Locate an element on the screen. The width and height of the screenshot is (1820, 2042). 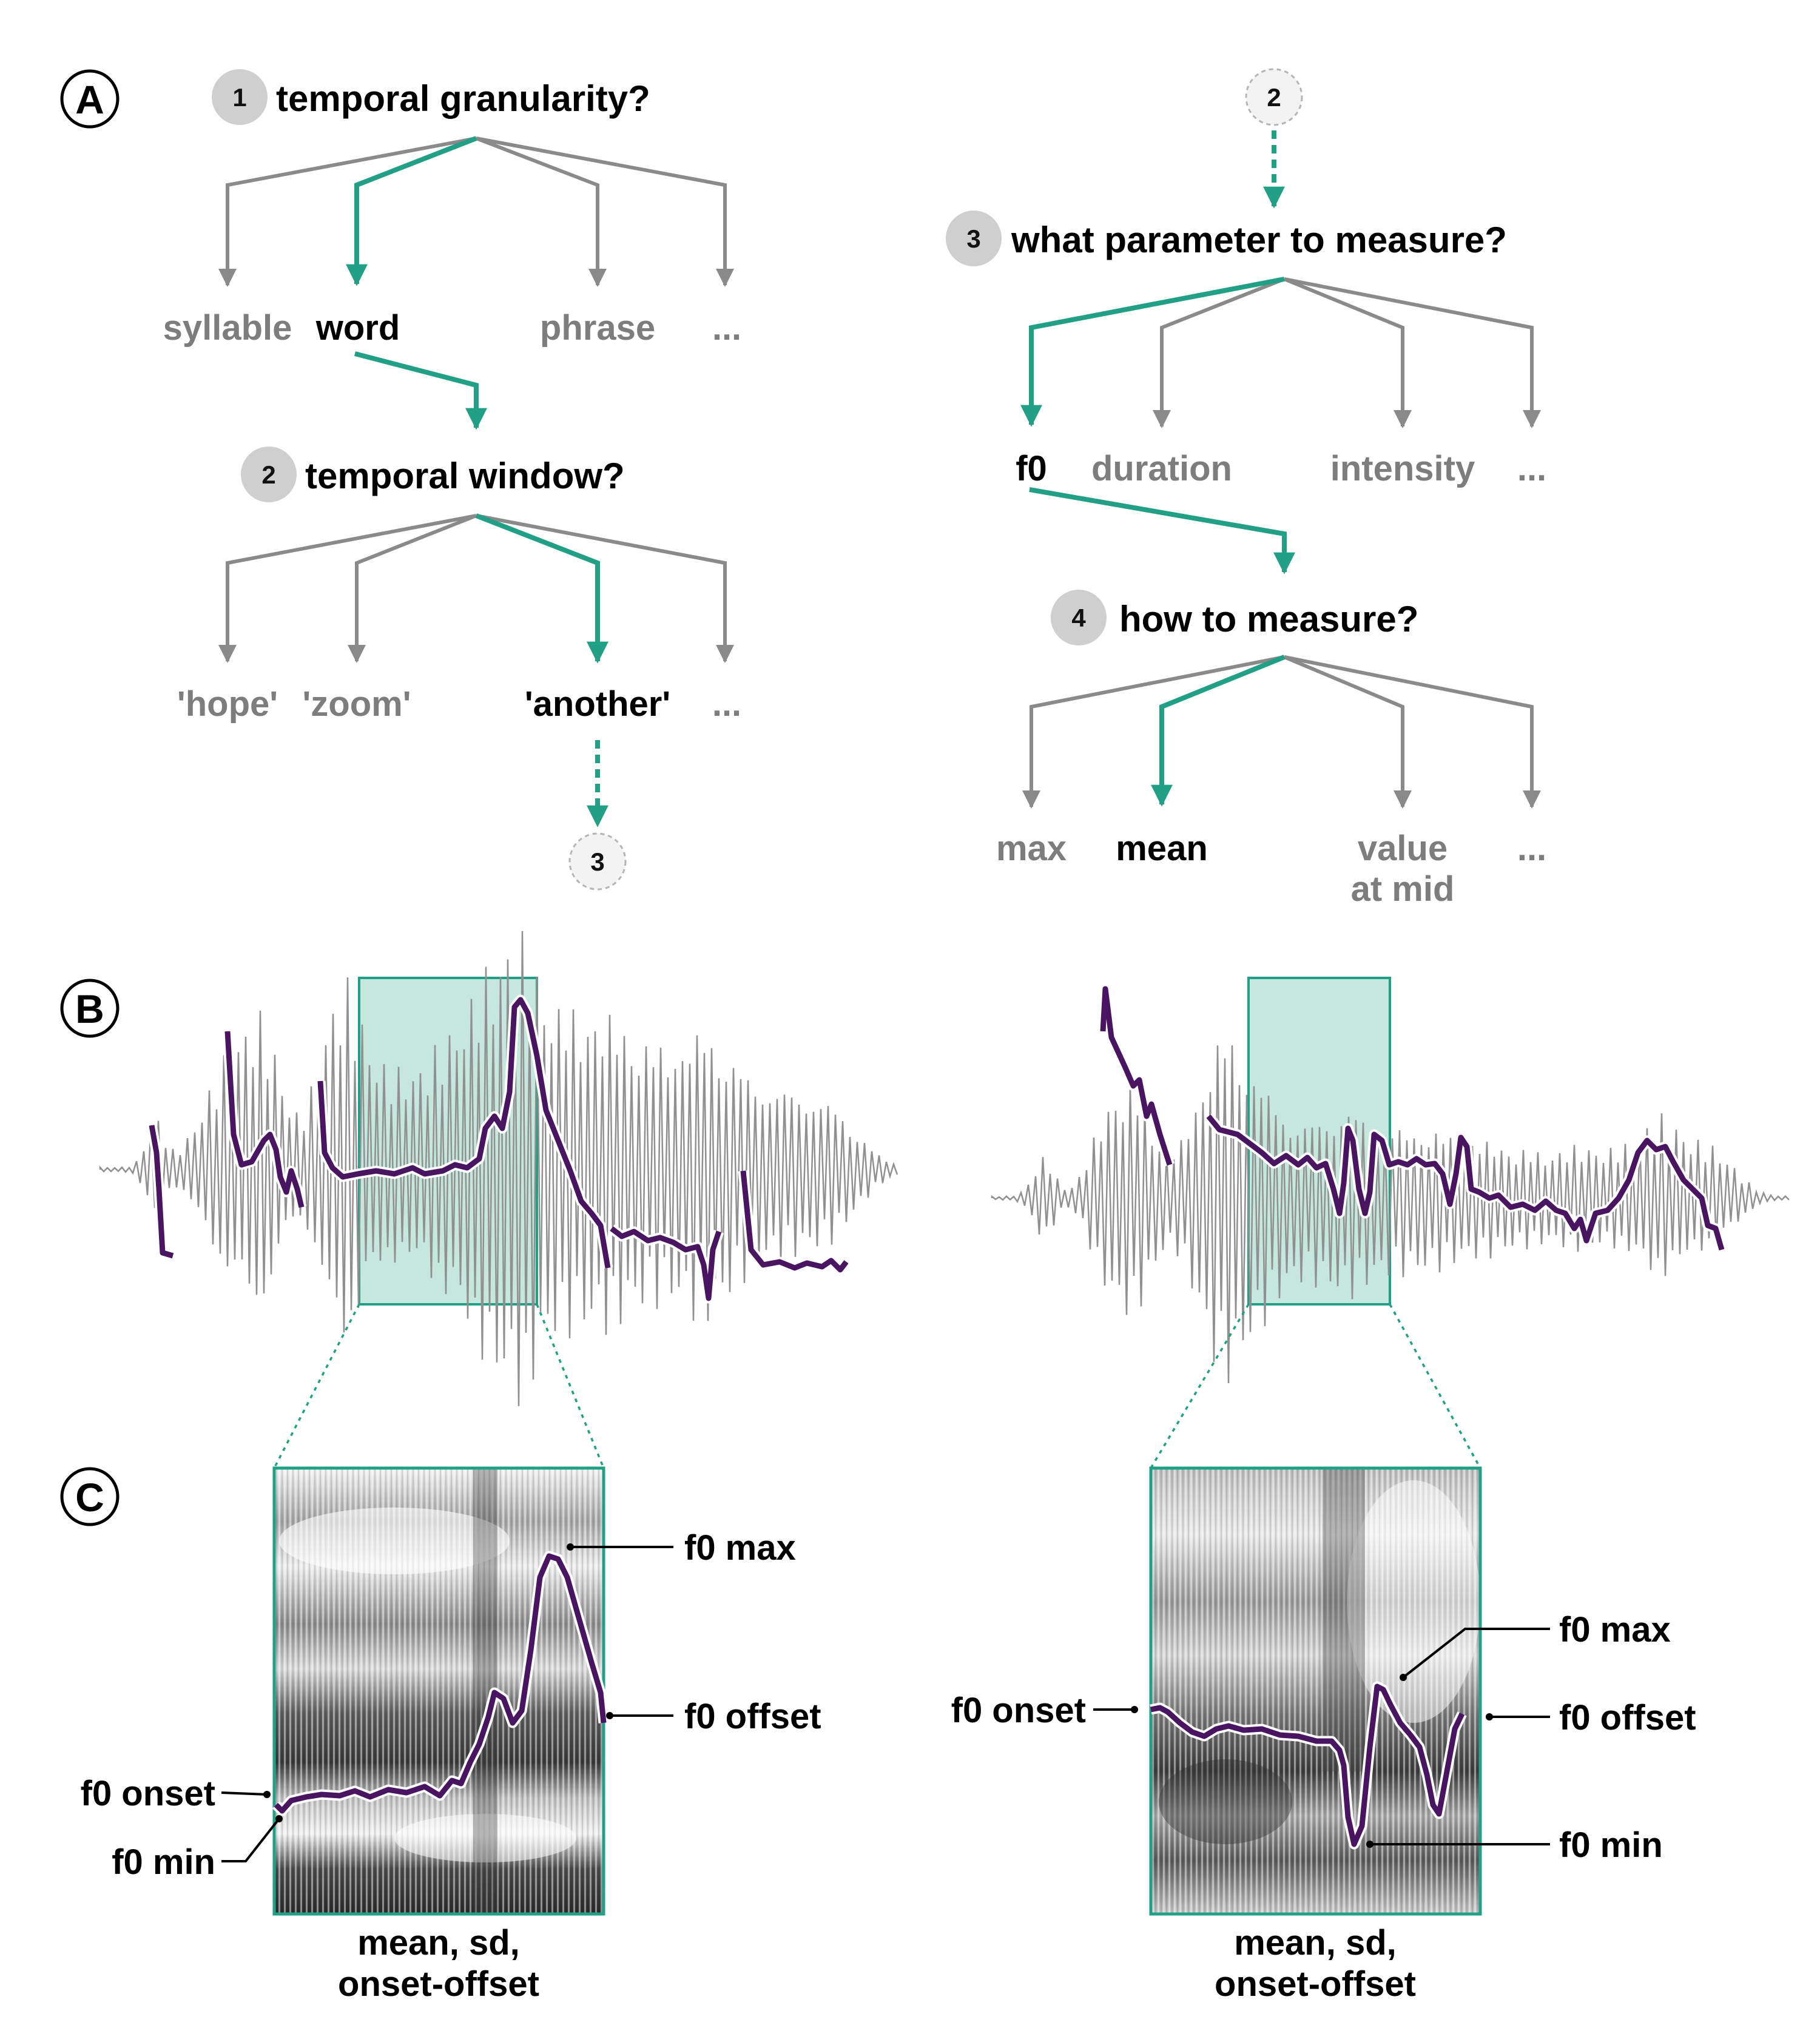
question-3-branches is located at coordinates (1280, 352).